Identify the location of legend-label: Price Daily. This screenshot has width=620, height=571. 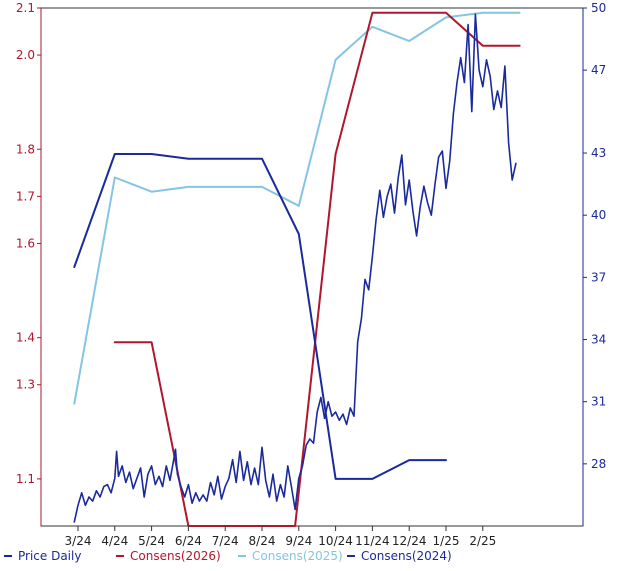
(49, 556).